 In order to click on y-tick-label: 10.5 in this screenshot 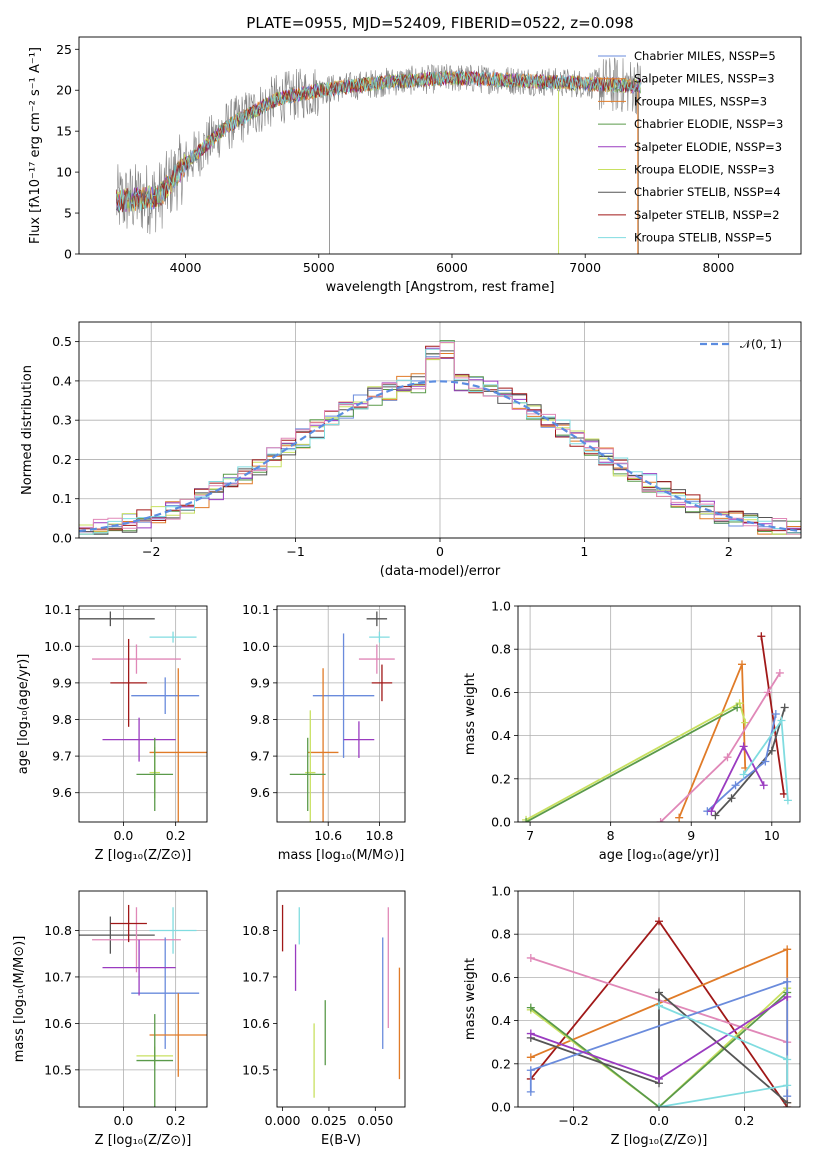, I will do `click(256, 1069)`.